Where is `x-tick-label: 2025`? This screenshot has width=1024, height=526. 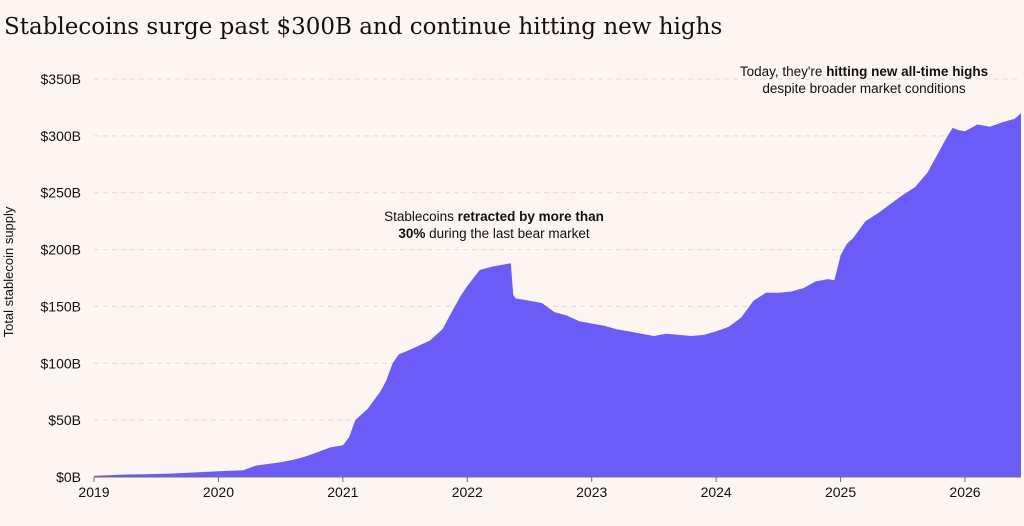
x-tick-label: 2025 is located at coordinates (840, 492).